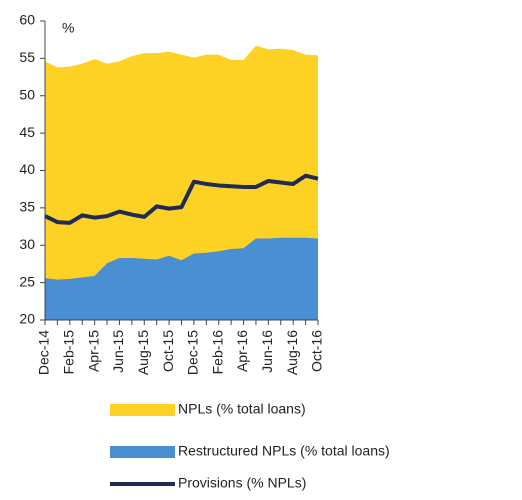 The image size is (522, 500). What do you see at coordinates (168, 351) in the screenshot?
I see `x-tick-label: Oct-15` at bounding box center [168, 351].